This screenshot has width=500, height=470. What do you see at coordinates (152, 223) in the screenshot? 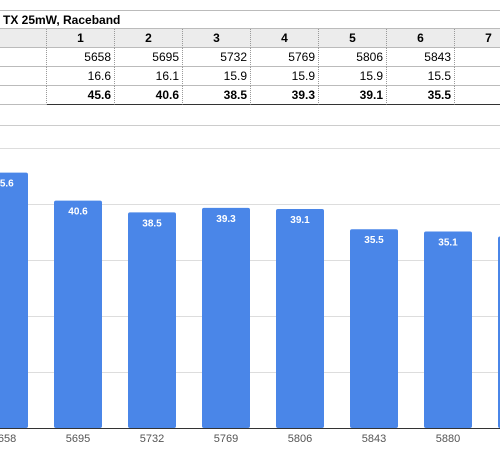
I see `data-label: 38.5` at bounding box center [152, 223].